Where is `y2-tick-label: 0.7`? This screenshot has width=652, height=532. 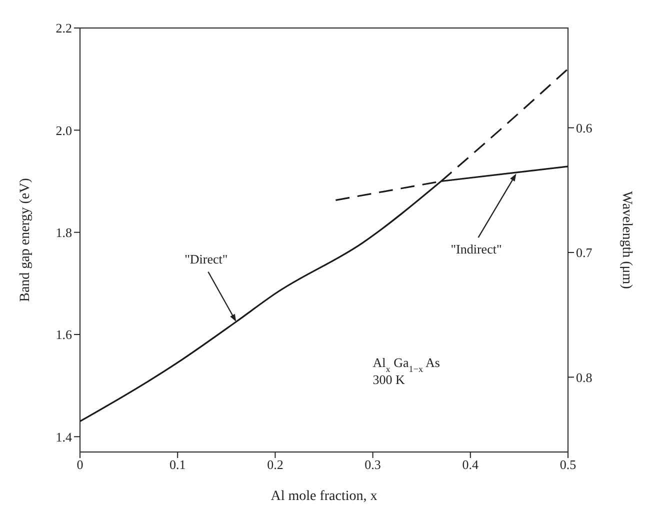 y2-tick-label: 0.7 is located at coordinates (584, 252).